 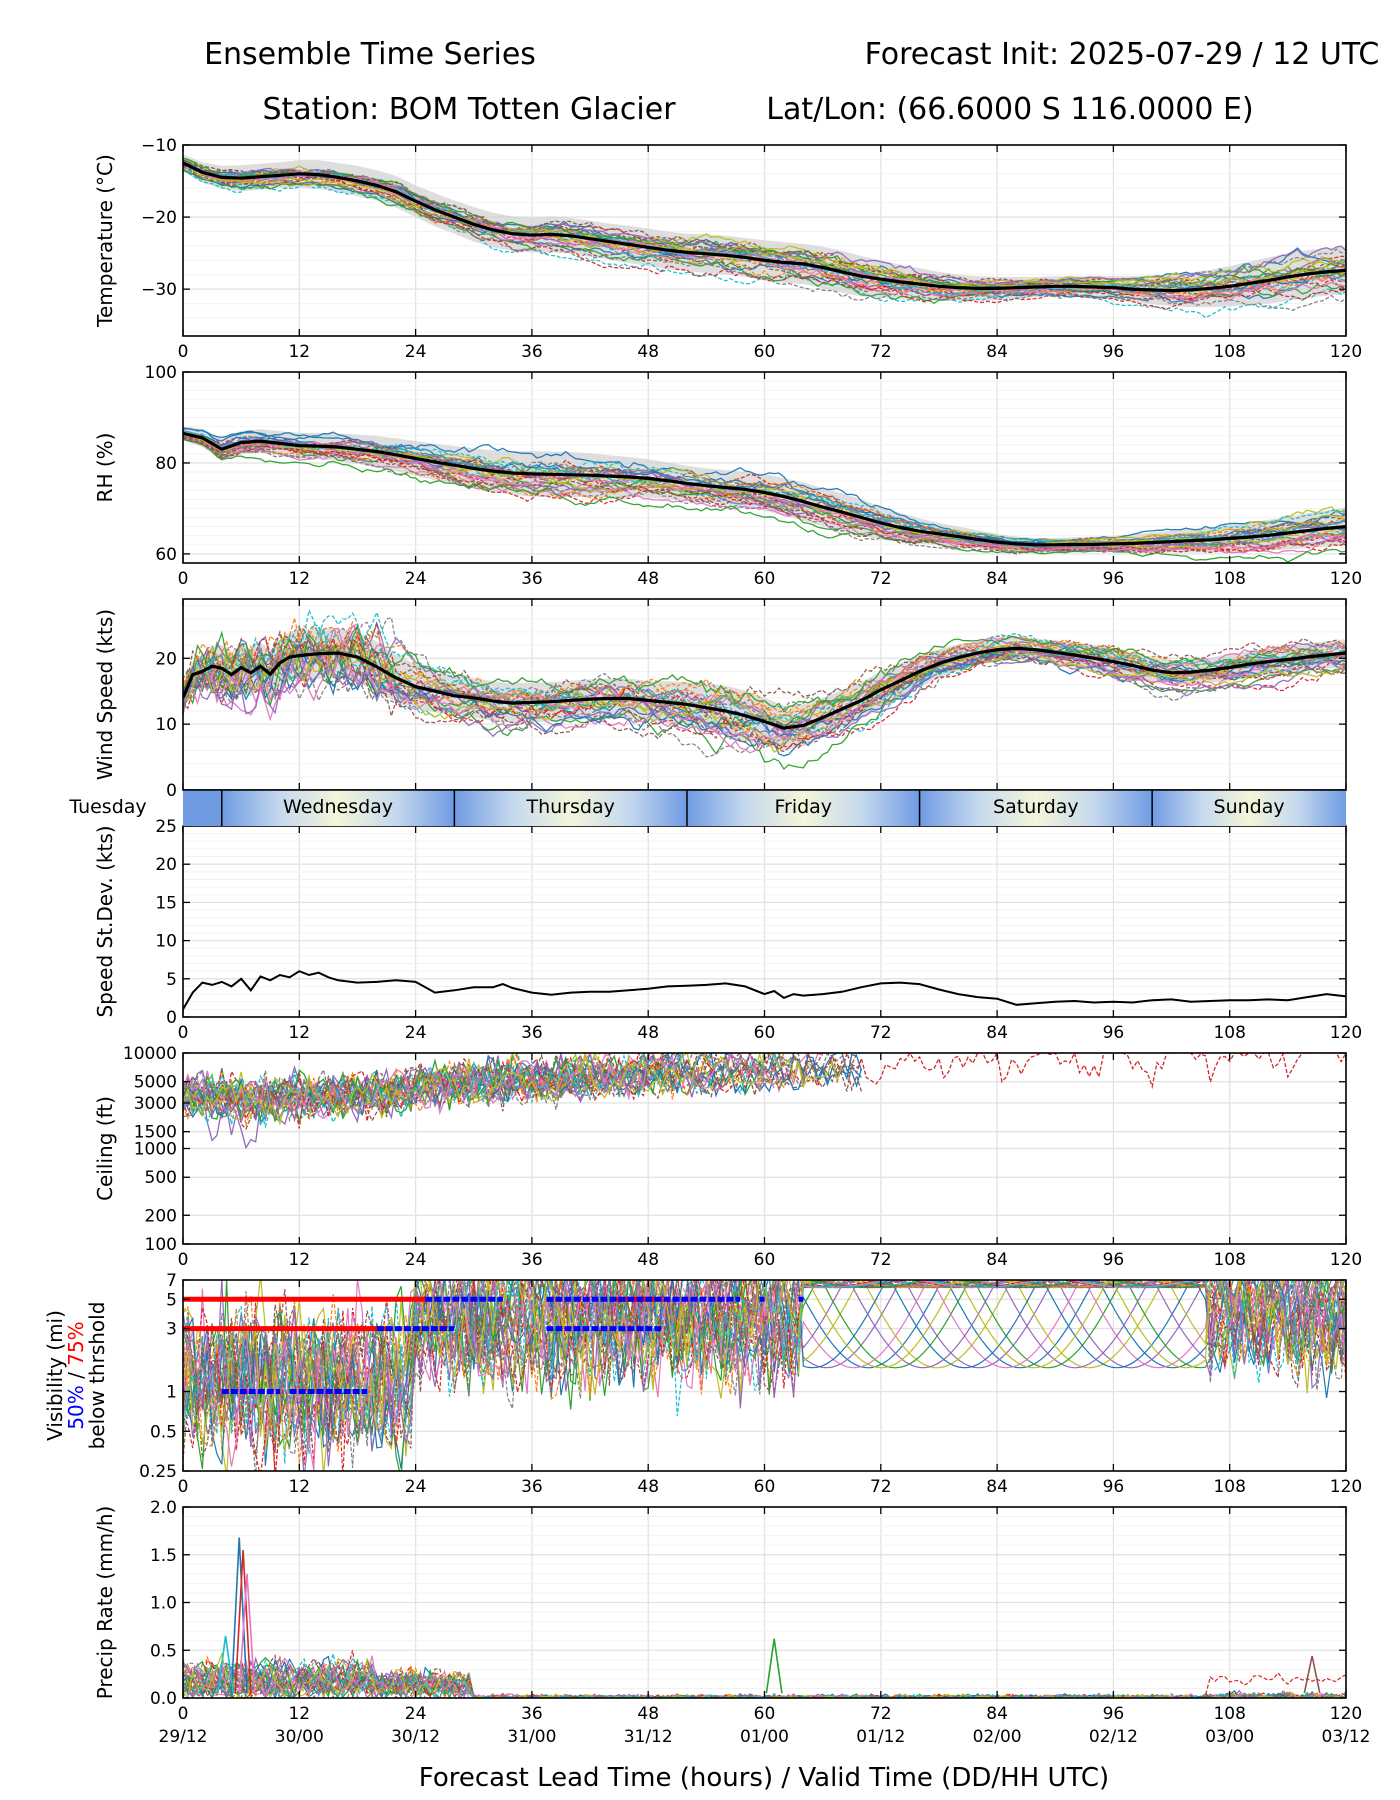 What do you see at coordinates (166, 464) in the screenshot?
I see `y-tick-label: 80` at bounding box center [166, 464].